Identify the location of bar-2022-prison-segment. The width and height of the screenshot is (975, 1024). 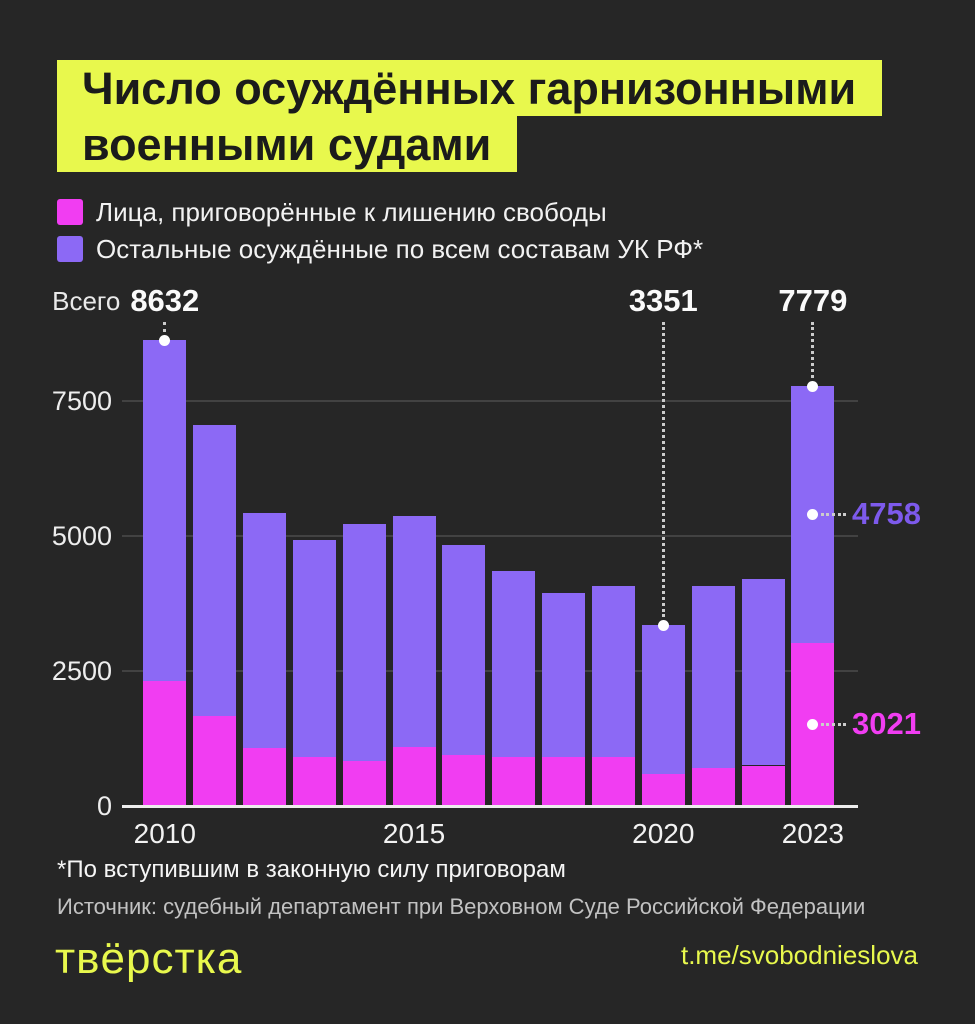
(763, 785).